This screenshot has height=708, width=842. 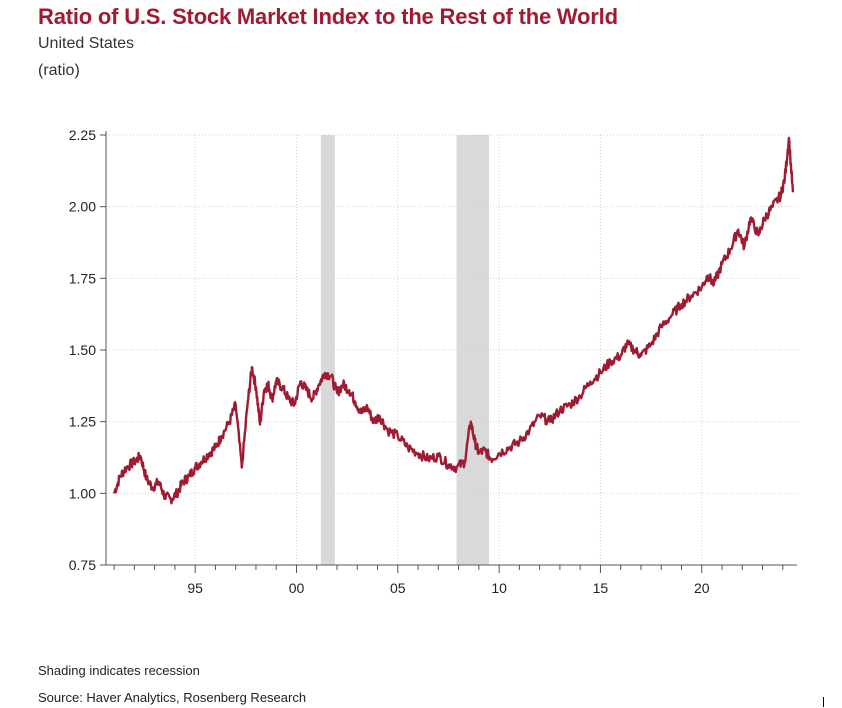 I want to click on y-tick-label: 1.50, so click(x=82, y=350).